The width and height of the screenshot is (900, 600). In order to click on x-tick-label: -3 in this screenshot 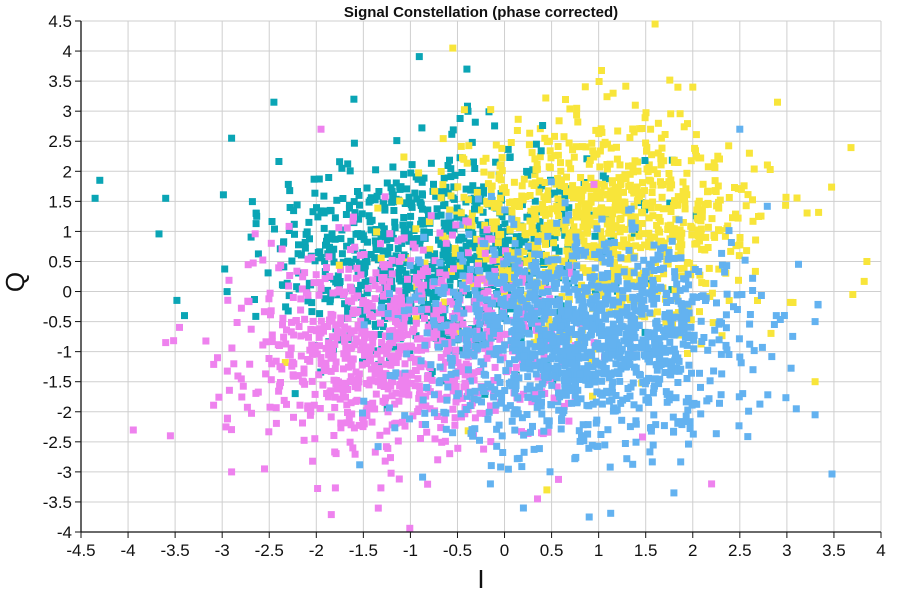, I will do `click(222, 550)`.